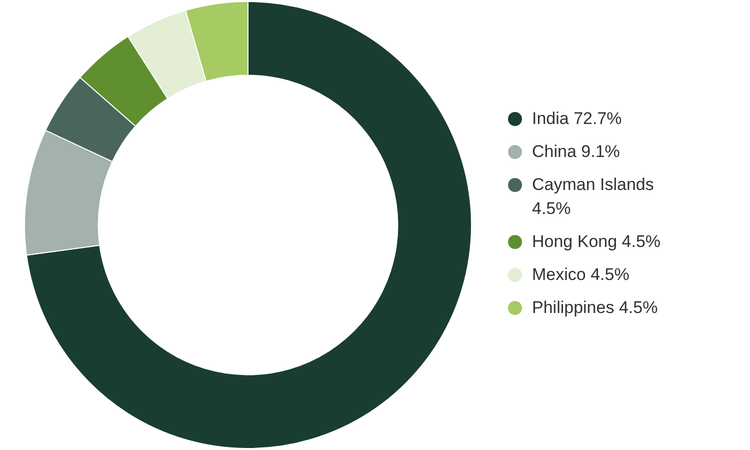 This screenshot has width=750, height=450. Describe the element at coordinates (595, 308) in the screenshot. I see `legend-label: Philippines 4.5%` at that location.